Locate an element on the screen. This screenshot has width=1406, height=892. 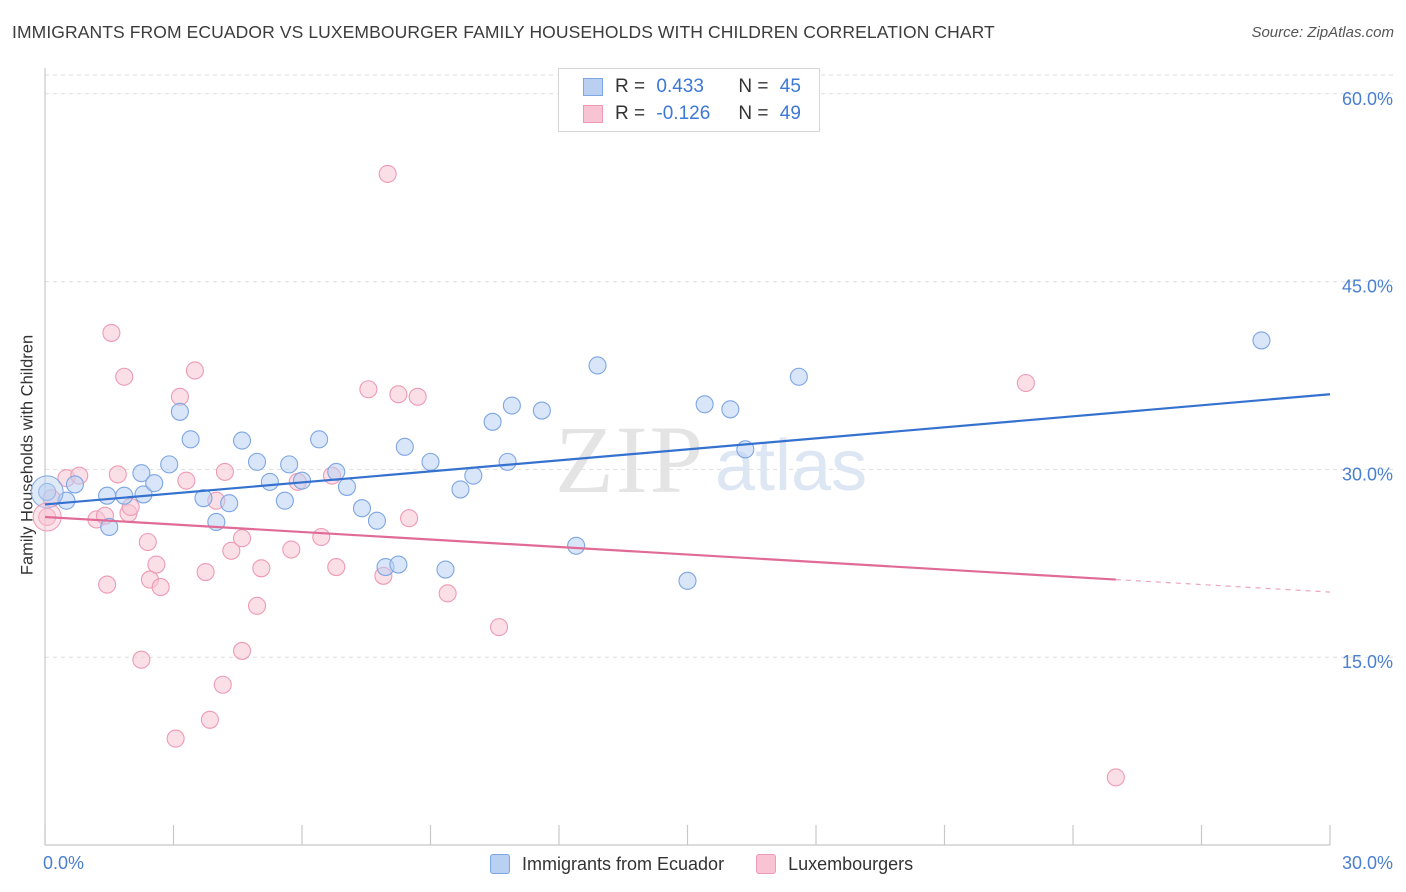
legend-label-ecuador: Immigrants from Ecuador is located at coordinates (623, 863).